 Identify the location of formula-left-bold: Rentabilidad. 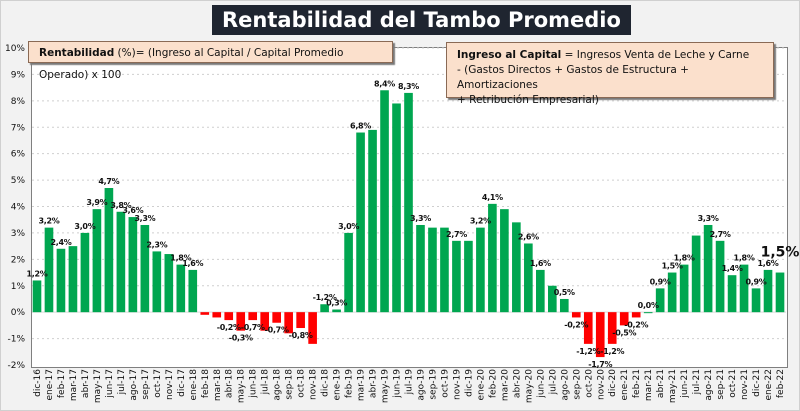
(77, 53).